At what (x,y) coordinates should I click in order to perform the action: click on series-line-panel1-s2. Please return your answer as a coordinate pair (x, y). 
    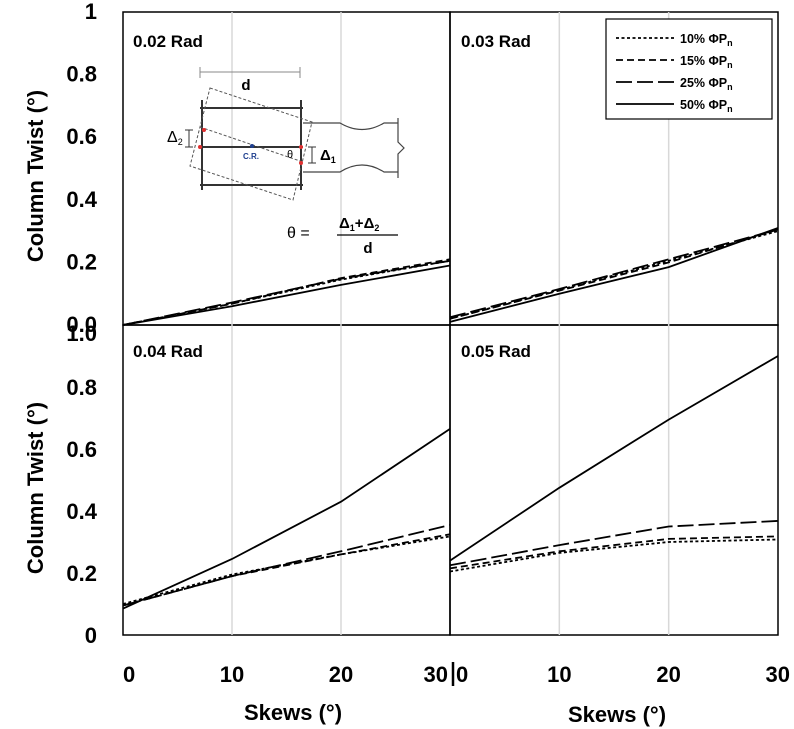
    Looking at the image, I should click on (614, 273).